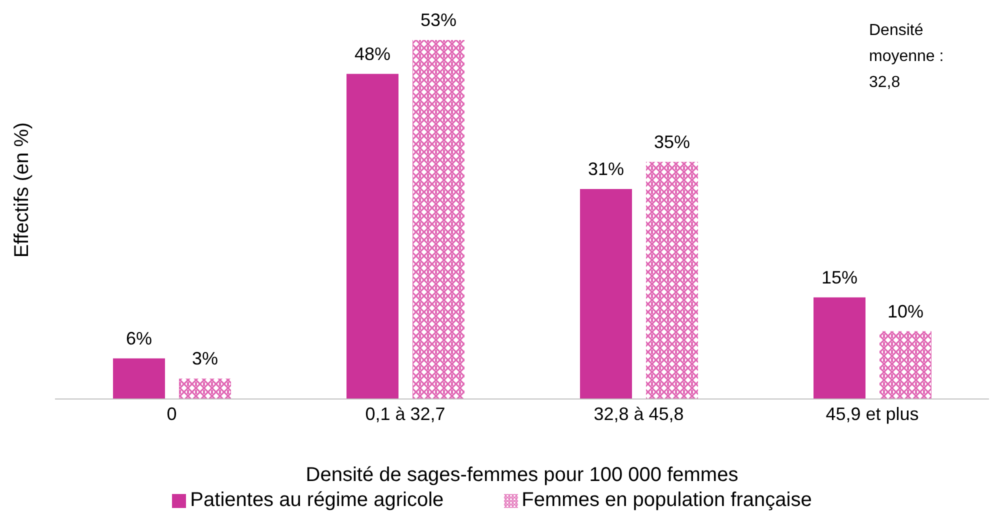  Describe the element at coordinates (438, 20) in the screenshot. I see `data-label: 53%` at that location.